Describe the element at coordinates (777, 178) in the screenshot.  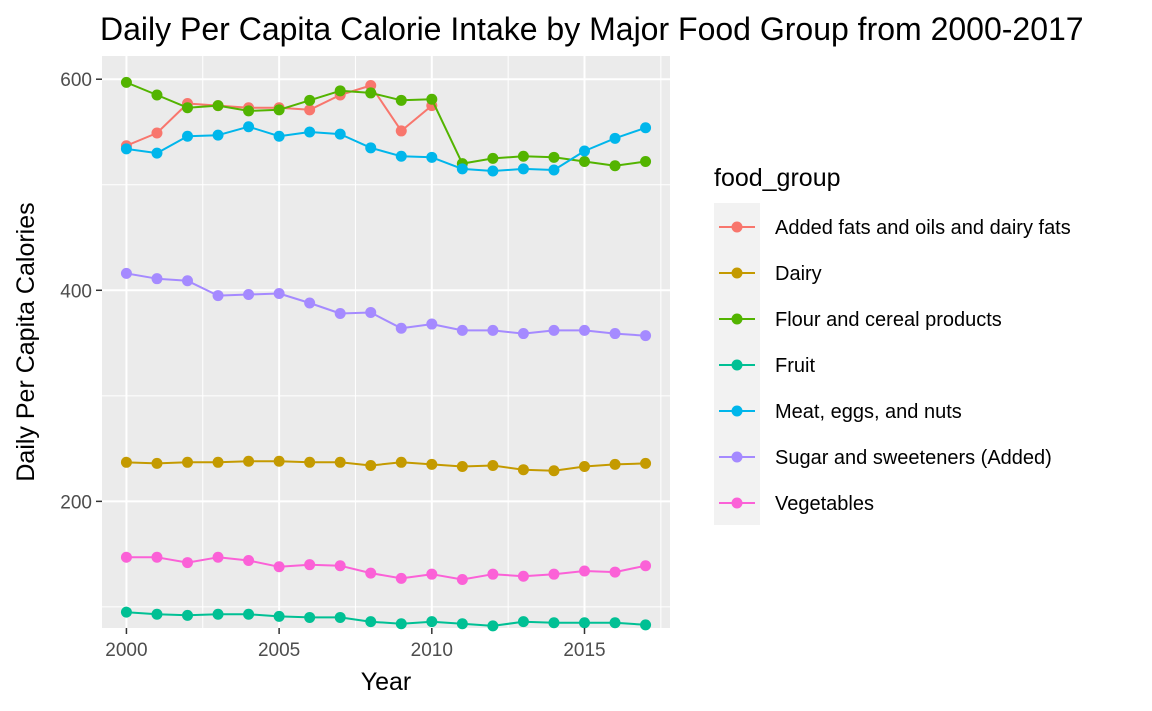
I see `legend-title: food_group` at that location.